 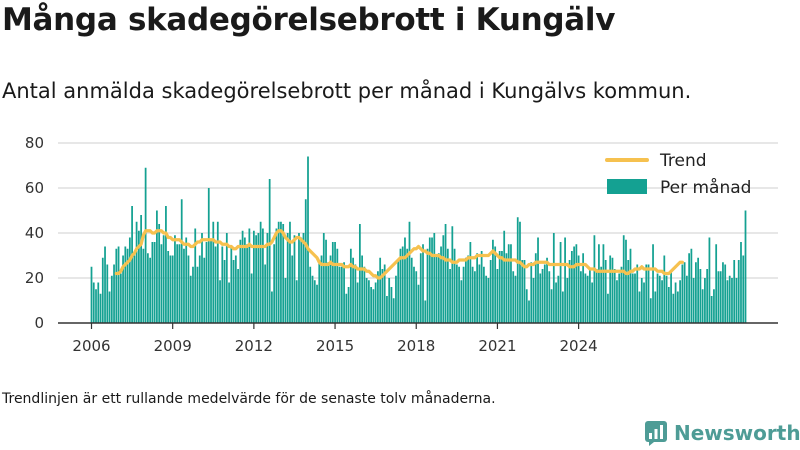 What do you see at coordinates (737, 433) in the screenshot?
I see `newsworthy-logo-text: Newsworthy` at bounding box center [737, 433].